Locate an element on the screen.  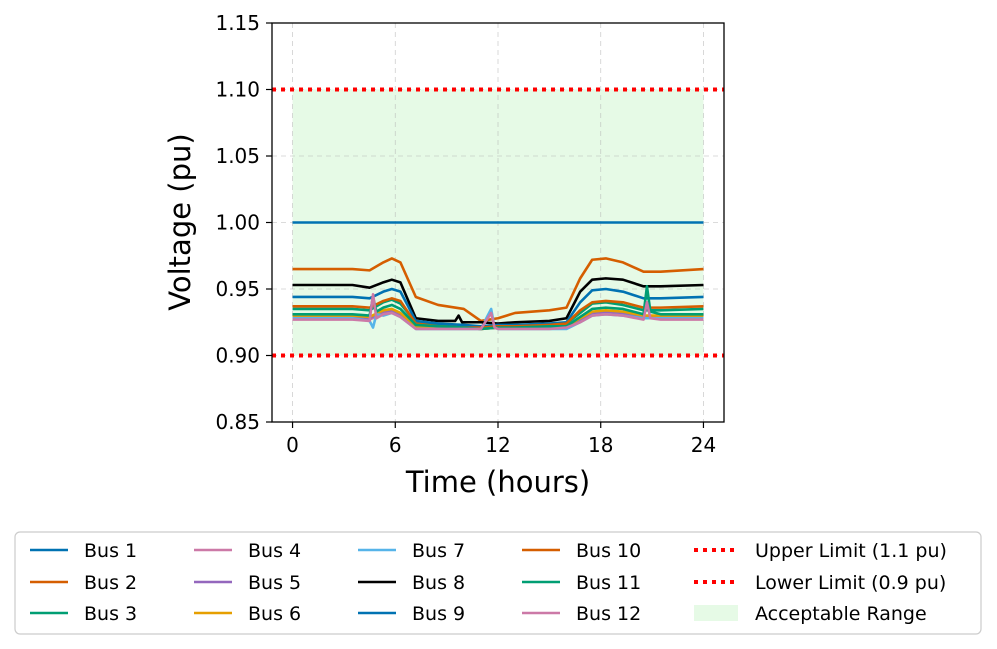
legend-label: Upper Limit (1.1 pu) is located at coordinates (851, 551).